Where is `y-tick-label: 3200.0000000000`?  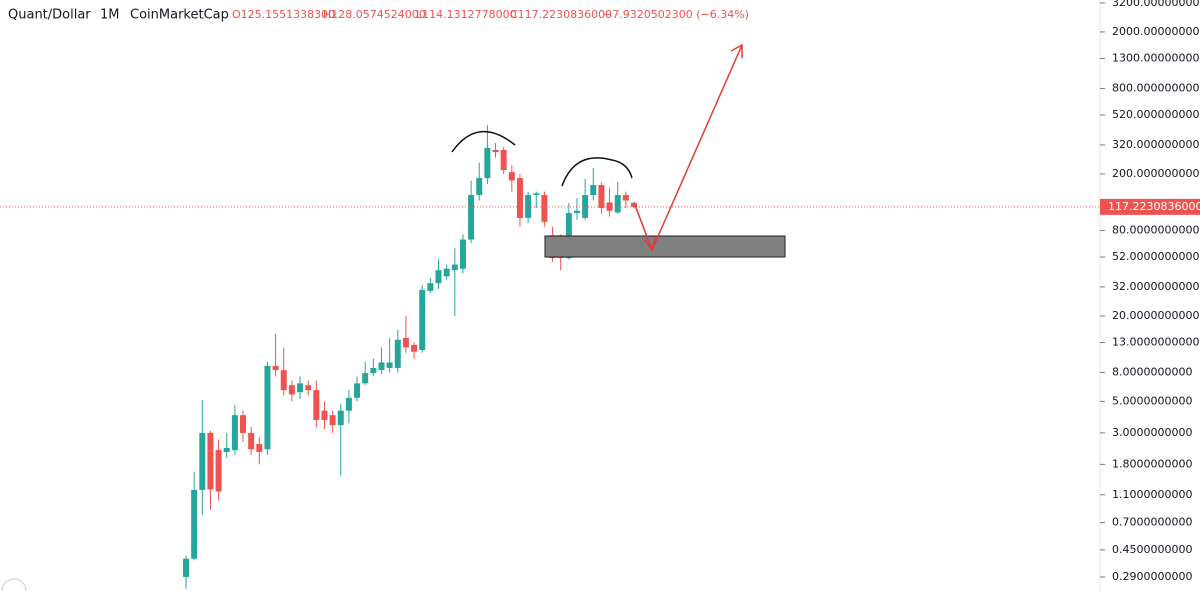
y-tick-label: 3200.0000000000 is located at coordinates (1156, 4).